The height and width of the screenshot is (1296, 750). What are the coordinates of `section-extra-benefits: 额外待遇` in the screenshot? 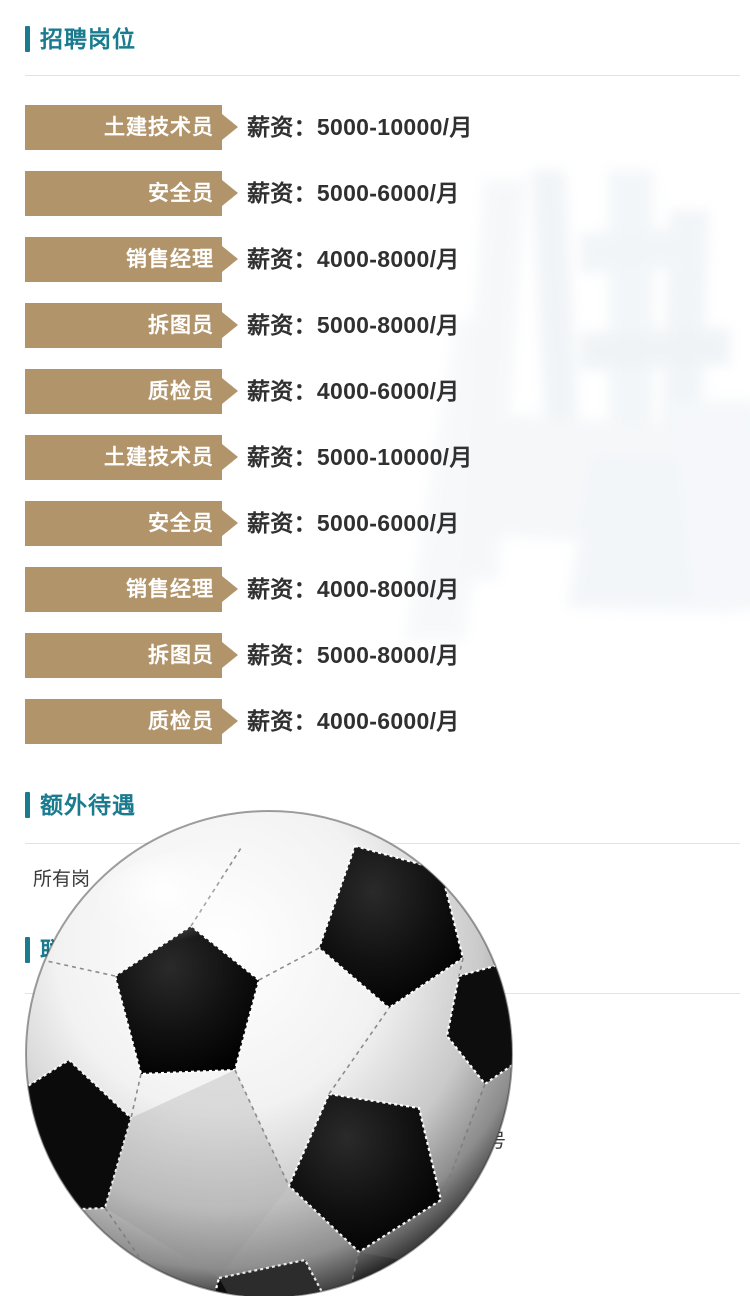 It's located at (375, 805).